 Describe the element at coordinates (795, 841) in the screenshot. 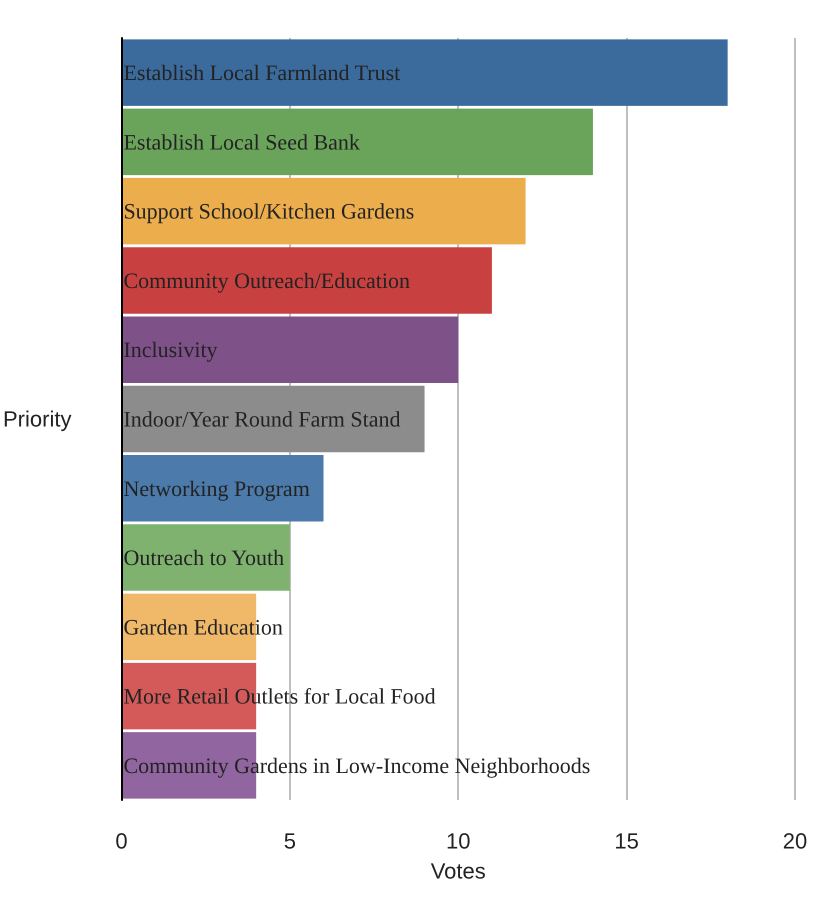

I see `x-tick-label: 20` at that location.